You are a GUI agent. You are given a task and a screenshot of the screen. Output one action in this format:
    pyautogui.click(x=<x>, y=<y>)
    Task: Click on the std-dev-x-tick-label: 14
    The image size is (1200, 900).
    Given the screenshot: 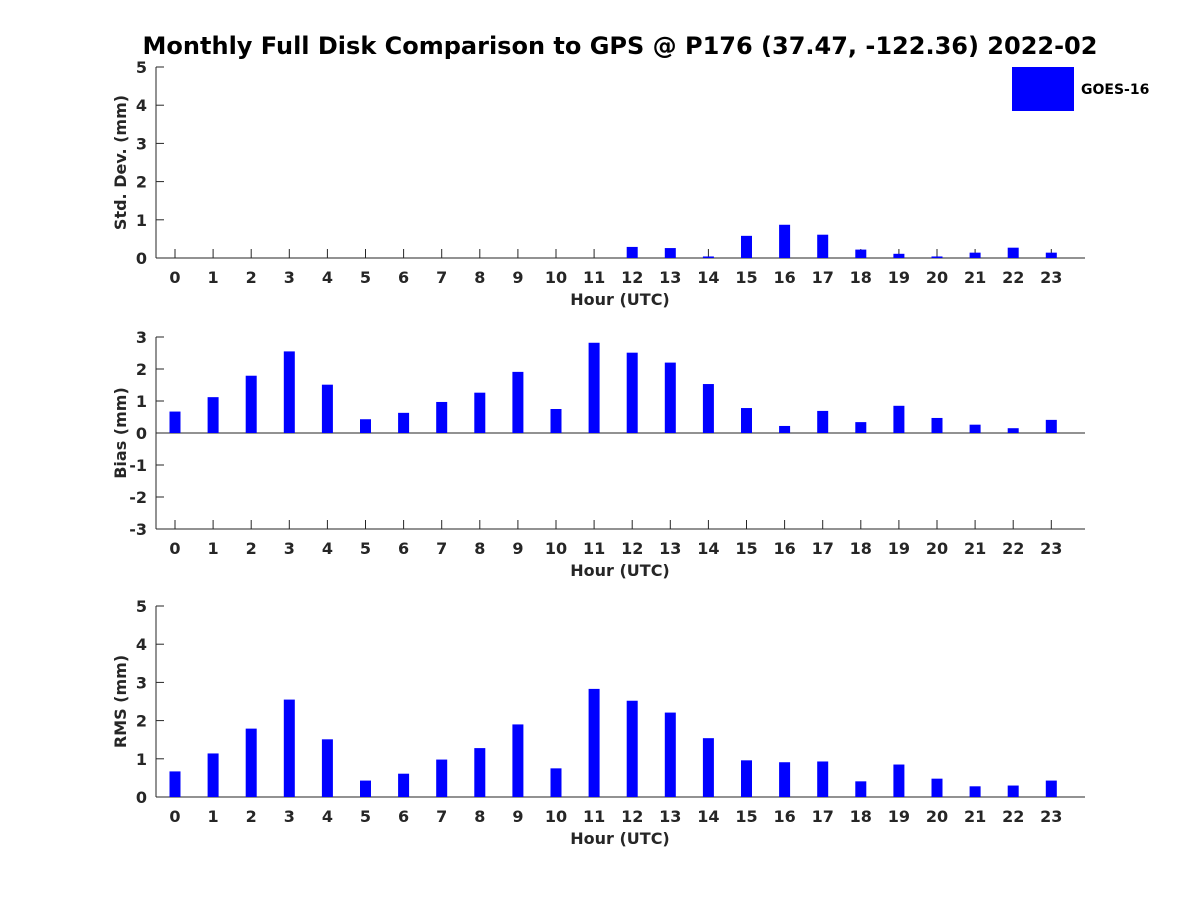 What is the action you would take?
    pyautogui.click(x=708, y=277)
    